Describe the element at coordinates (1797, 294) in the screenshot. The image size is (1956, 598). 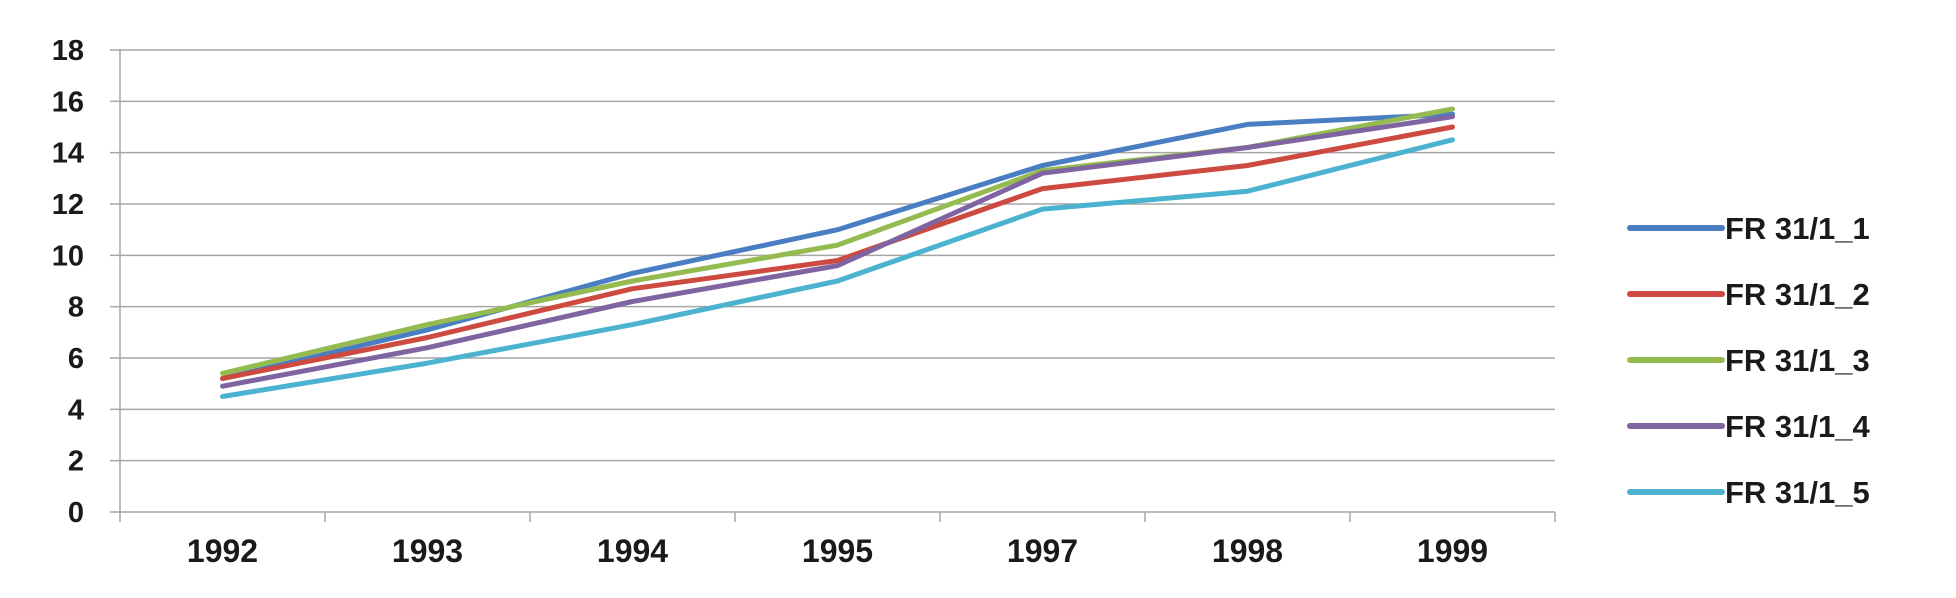
I see `legend-label-2: FR 31/1_2` at that location.